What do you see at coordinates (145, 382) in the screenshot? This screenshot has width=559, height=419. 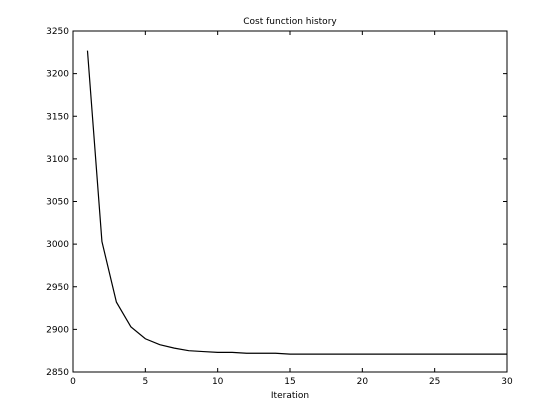 I see `x-tick-label: 5` at bounding box center [145, 382].